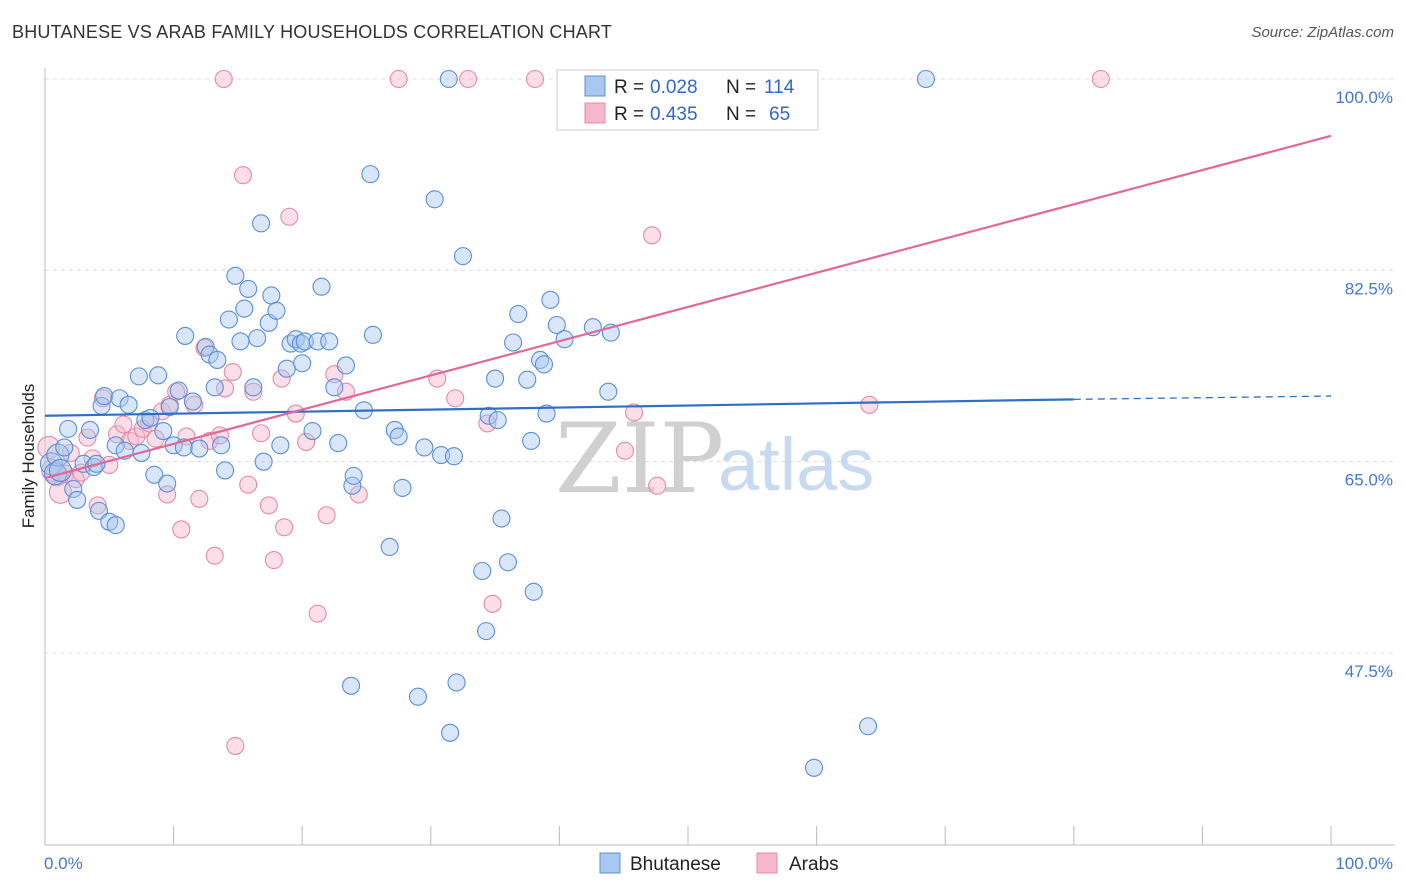  Describe the element at coordinates (629, 87) in the screenshot. I see `legend-r-label-bhutanese: R =` at that location.